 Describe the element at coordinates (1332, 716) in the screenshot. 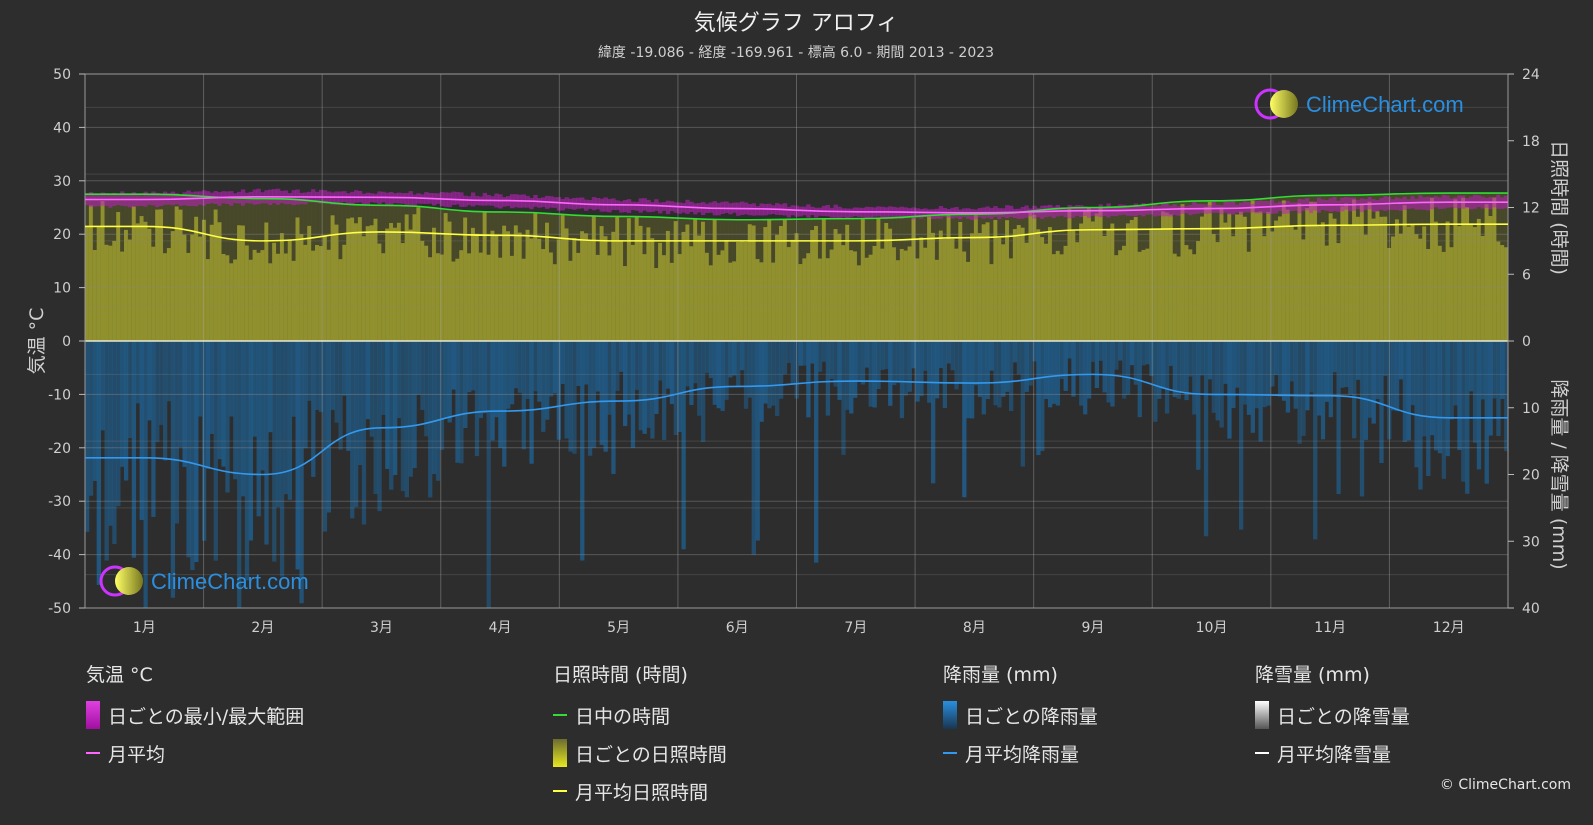

I see `legend-snow: 降雪量 (mm) 日ごとの降雪量 月平均降雪量` at that location.